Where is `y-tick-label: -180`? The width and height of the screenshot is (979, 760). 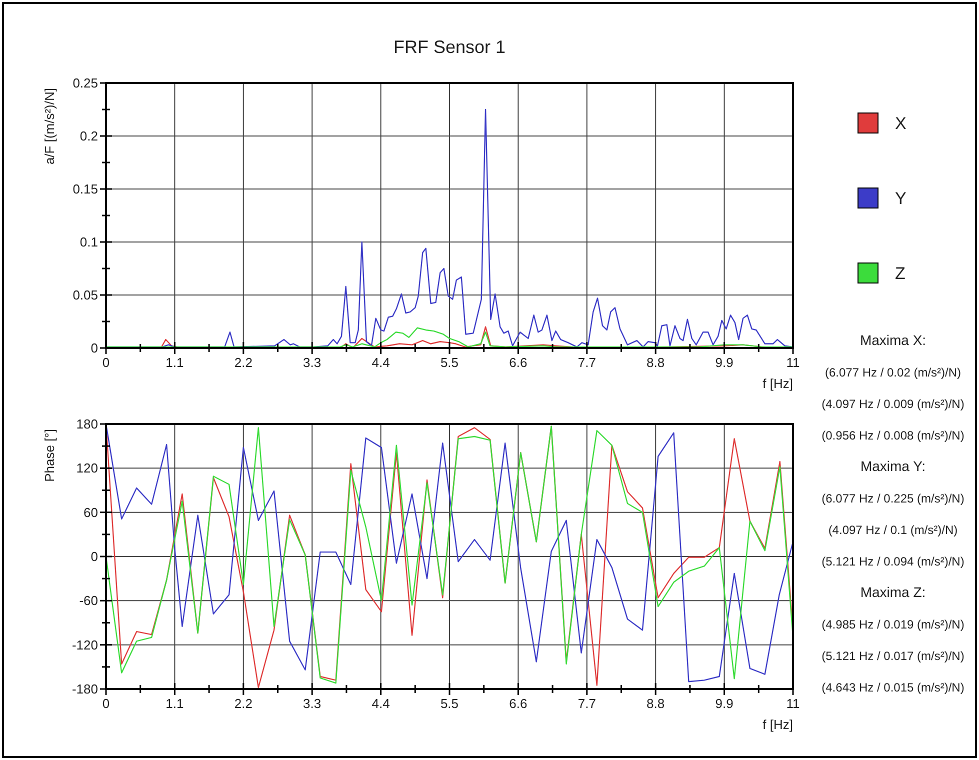
y-tick-label: -180 is located at coordinates (85, 689).